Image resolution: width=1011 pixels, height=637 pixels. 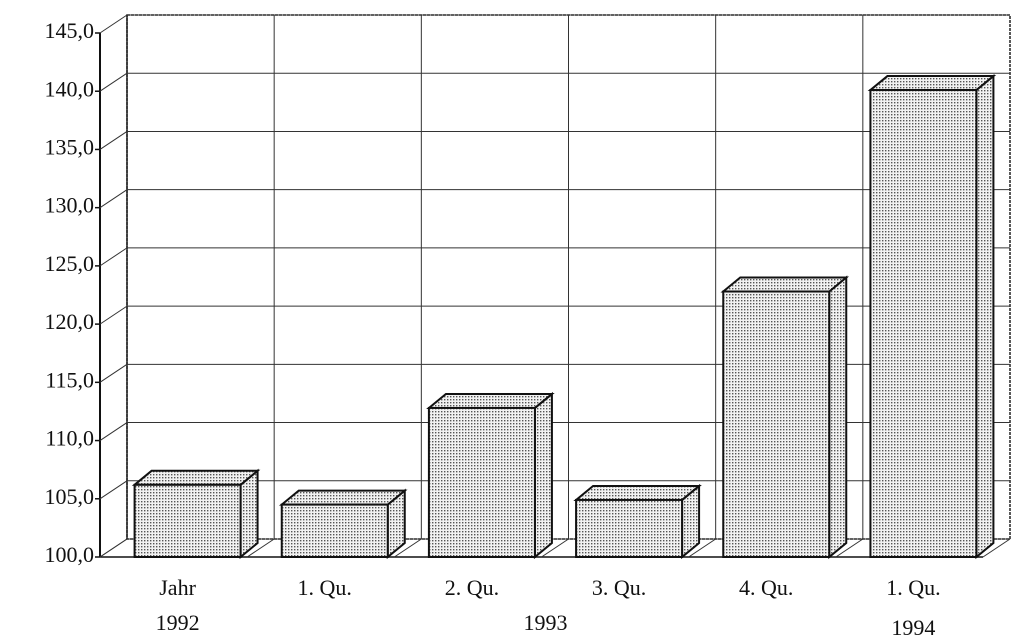 What do you see at coordinates (70, 30) in the screenshot?
I see `y-tick-label: 145,0` at bounding box center [70, 30].